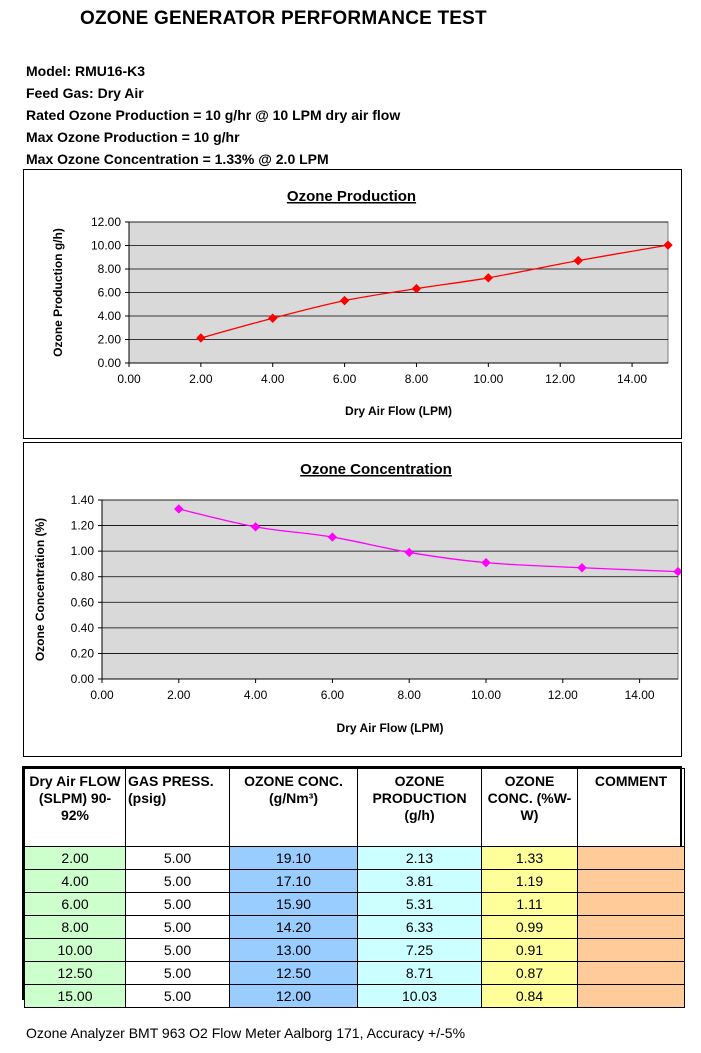  I want to click on cell-flow: 8.00, so click(75, 927).